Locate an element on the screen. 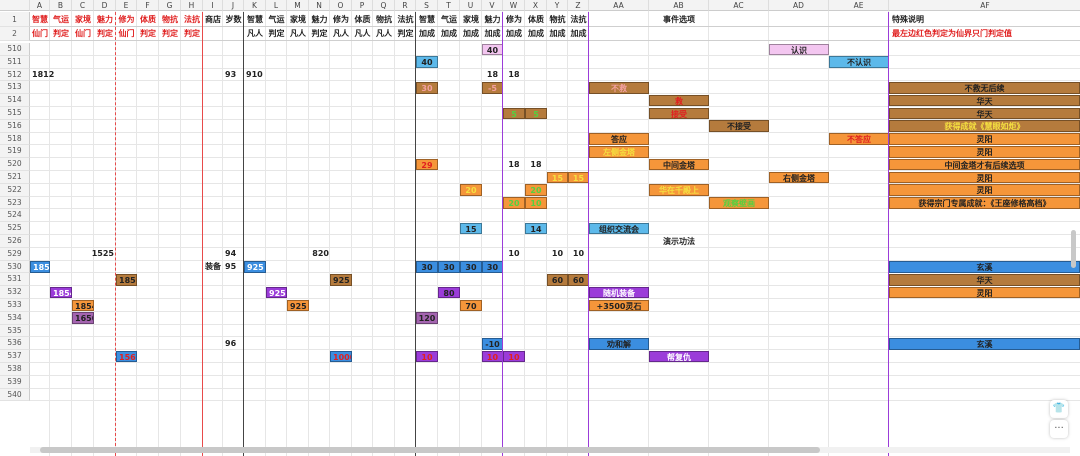 The width and height of the screenshot is (1080, 456). cell-y-521: 15 is located at coordinates (557, 177).